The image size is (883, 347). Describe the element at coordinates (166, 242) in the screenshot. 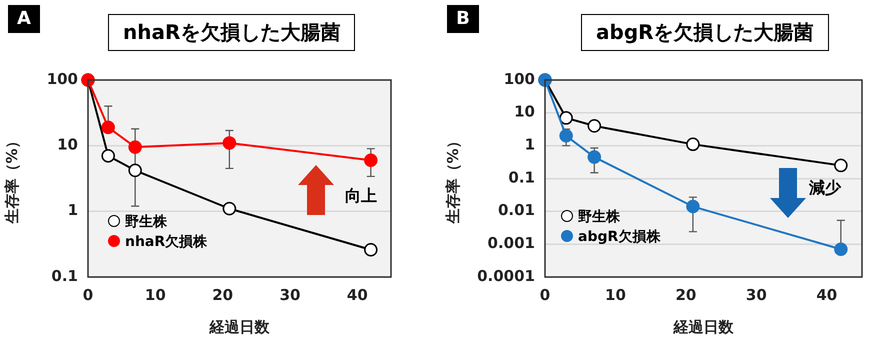

I see `legend-label: nhaR欠損株` at that location.